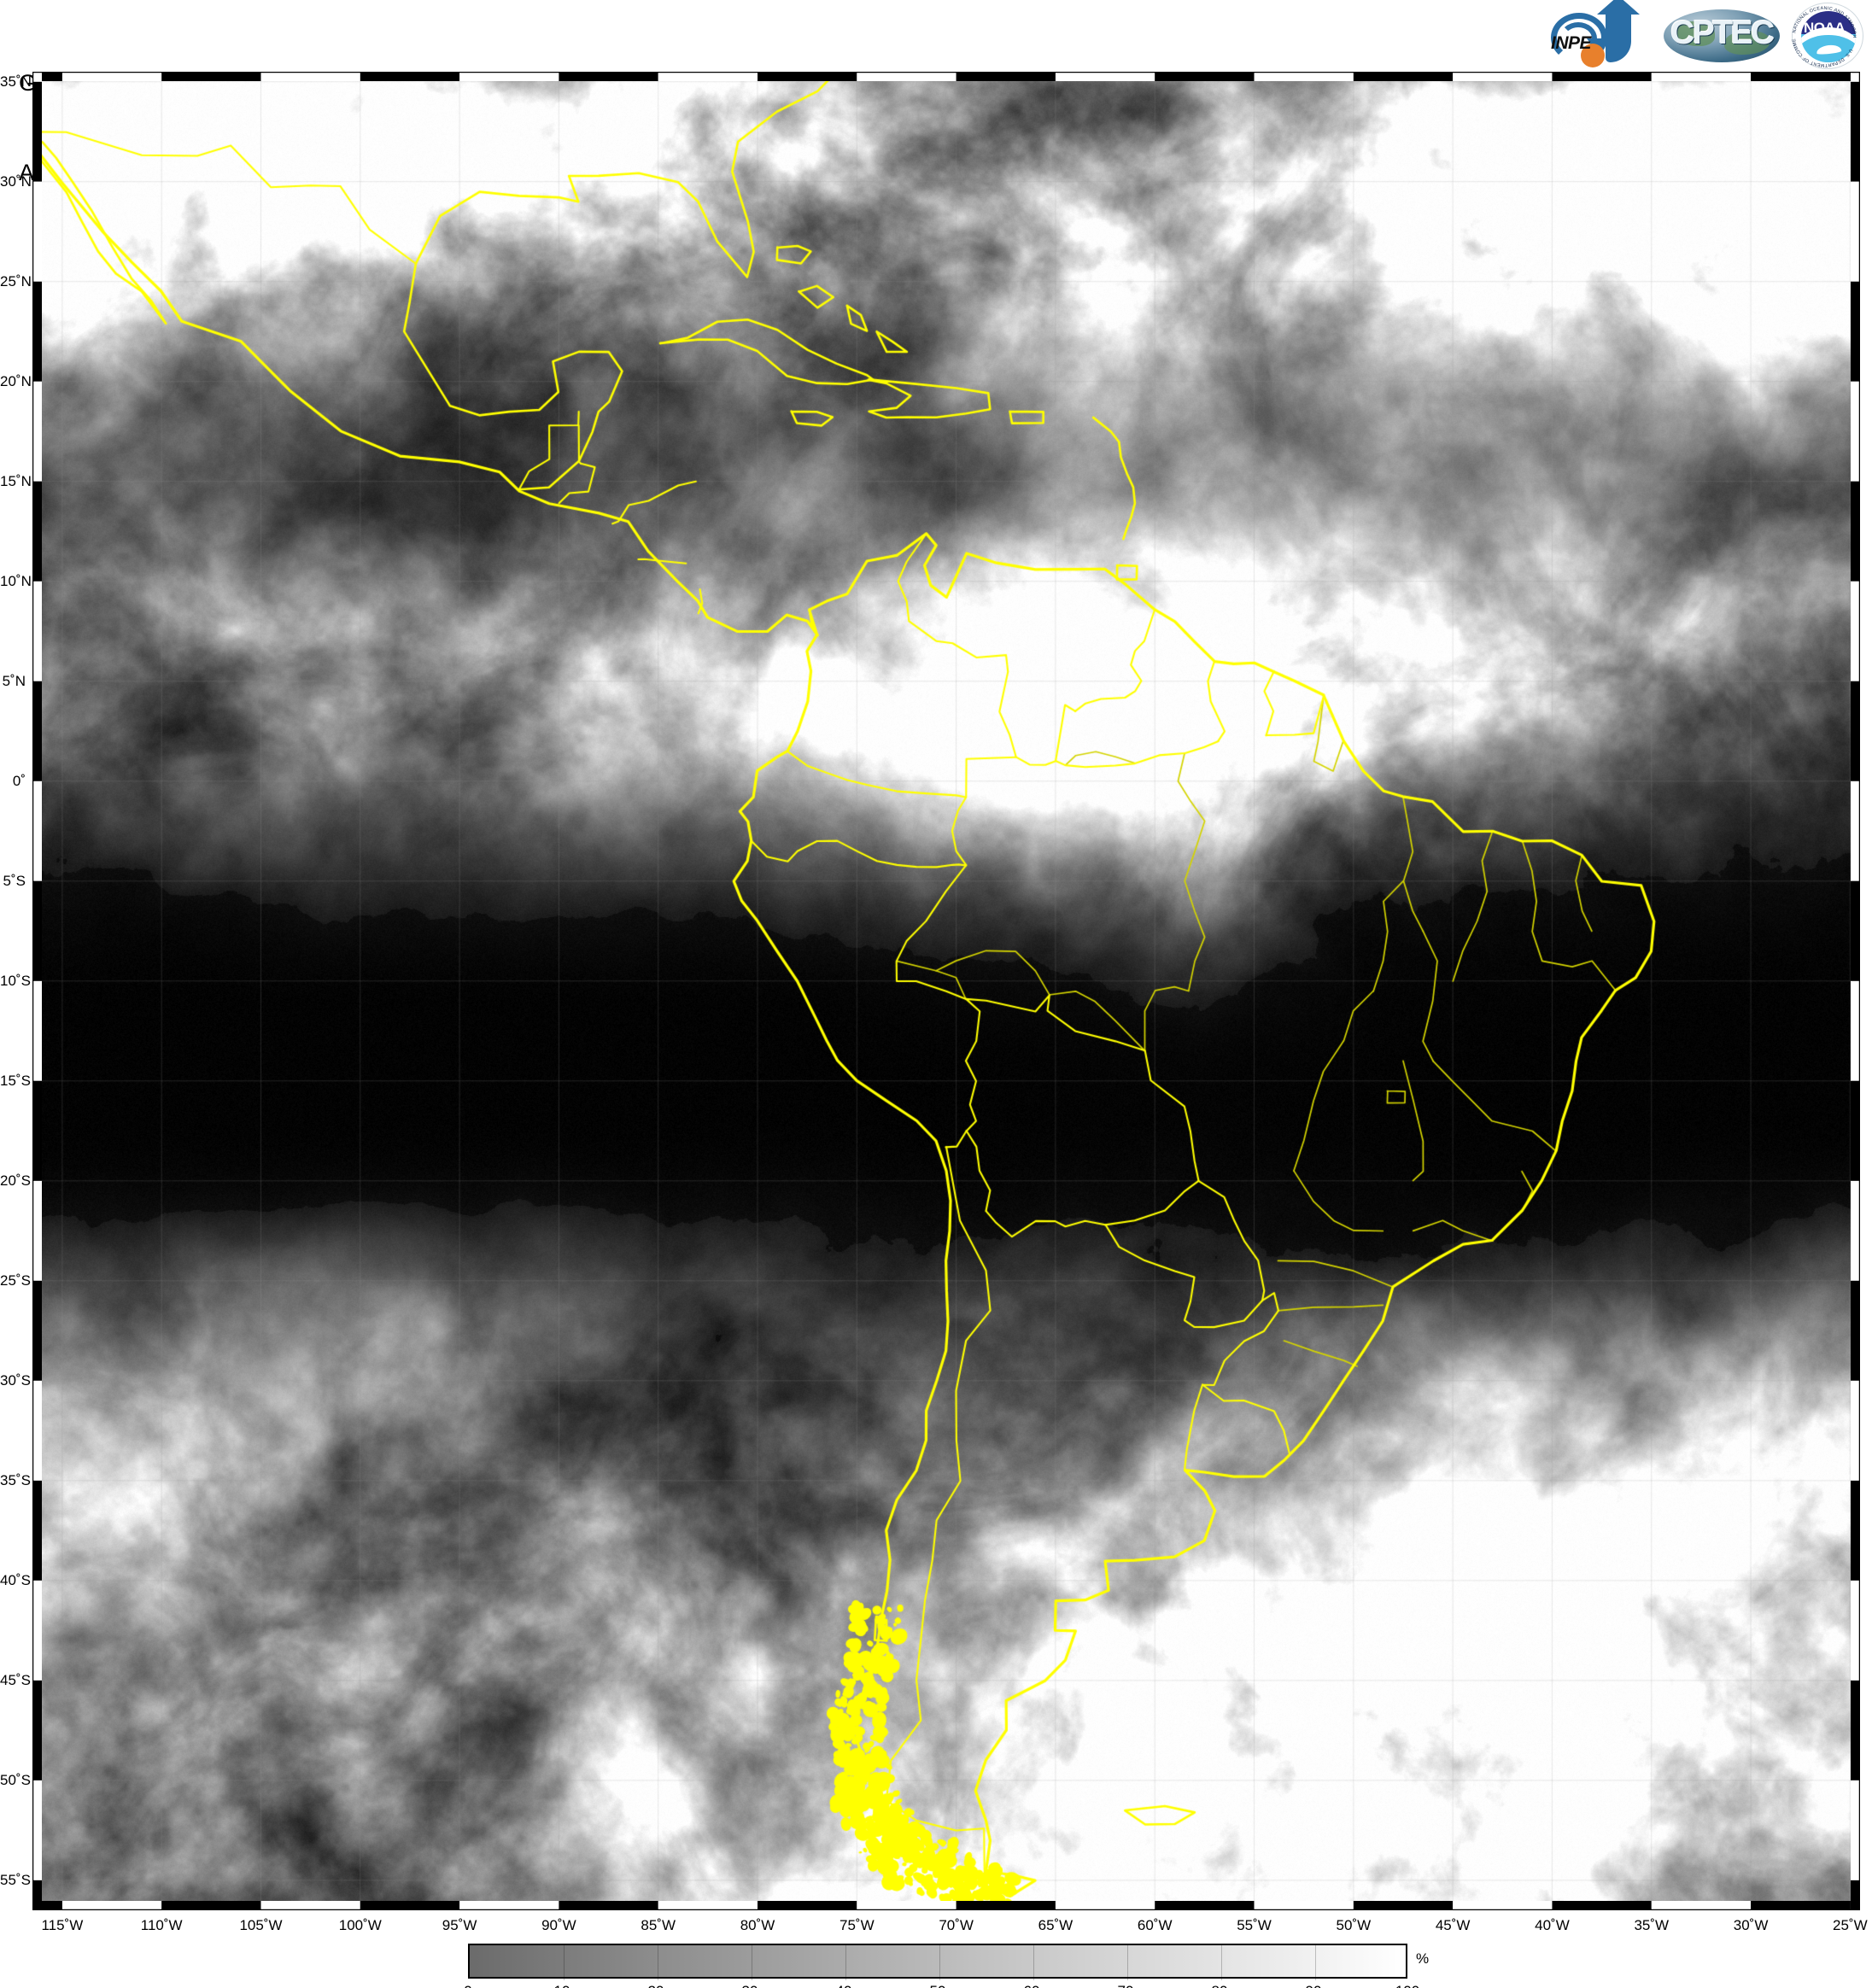  What do you see at coordinates (1354, 1925) in the screenshot?
I see `longitude-tick-label: 50˚W` at bounding box center [1354, 1925].